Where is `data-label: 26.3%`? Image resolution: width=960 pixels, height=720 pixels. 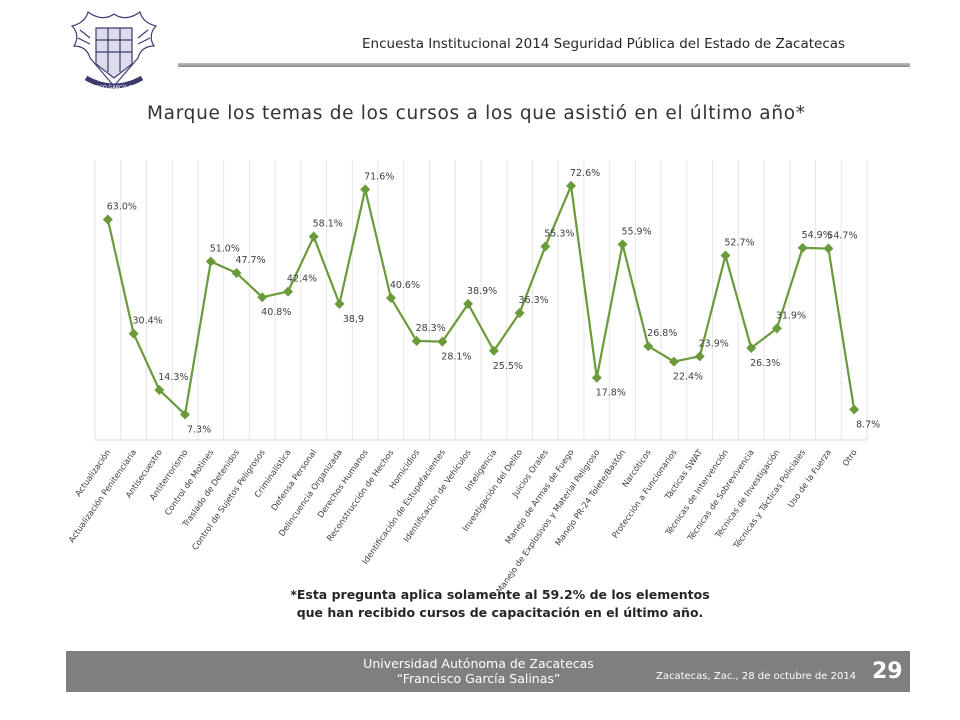 data-label: 26.3% is located at coordinates (765, 363).